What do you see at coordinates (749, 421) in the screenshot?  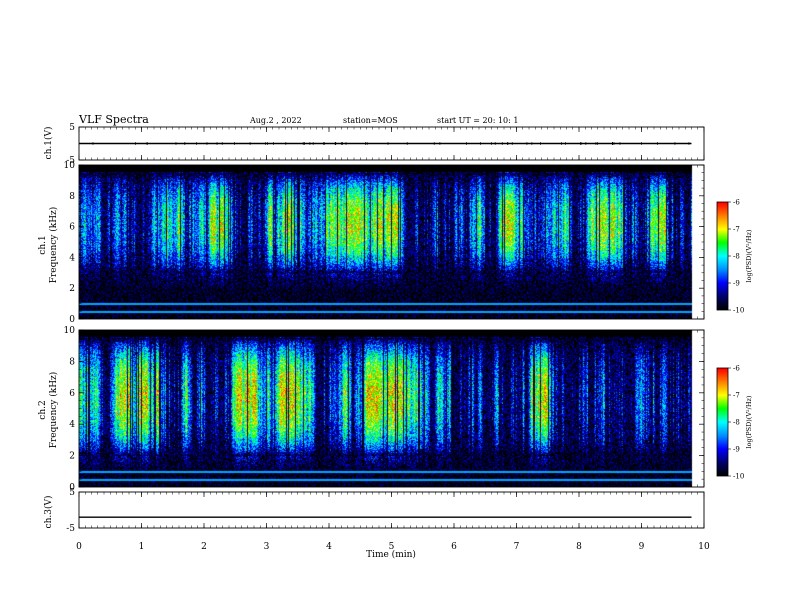 I see `ch2-colorbar-label: log(PSD)(V²/Hz)` at bounding box center [749, 421].